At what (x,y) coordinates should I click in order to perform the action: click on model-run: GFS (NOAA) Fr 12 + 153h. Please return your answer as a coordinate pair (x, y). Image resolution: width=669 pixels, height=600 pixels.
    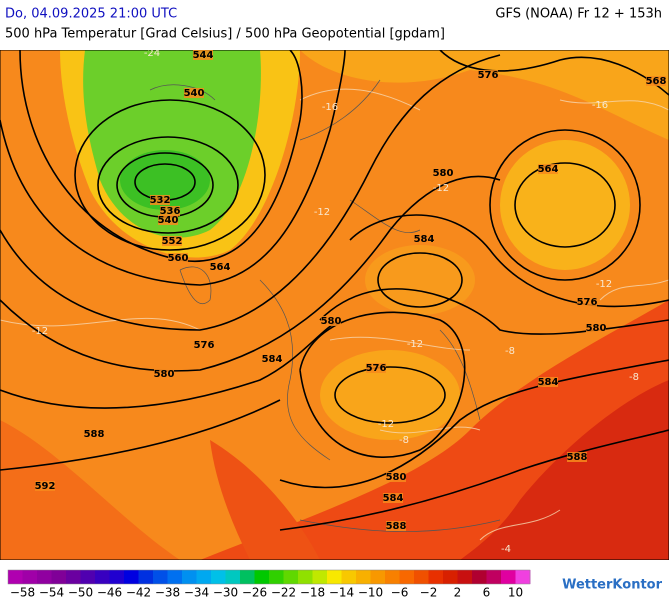
    Looking at the image, I should click on (578, 14).